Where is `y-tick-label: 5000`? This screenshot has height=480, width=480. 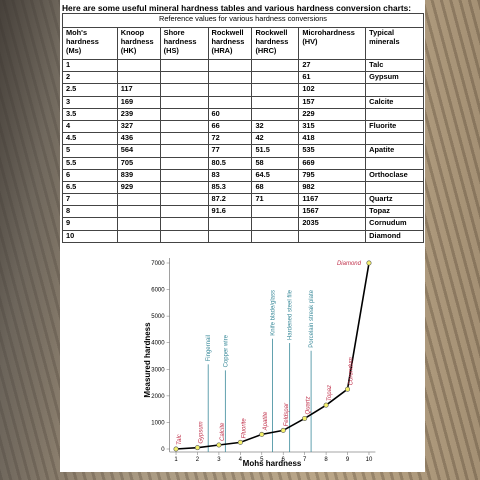
y-tick-label: 5000 is located at coordinates (158, 317).